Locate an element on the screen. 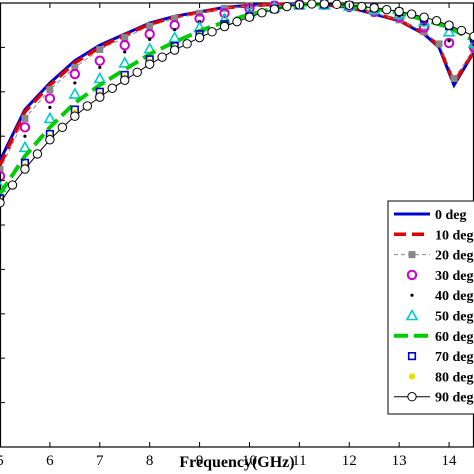 Image resolution: width=474 pixels, height=474 pixels. legend-label: 50 deg is located at coordinates (454, 317).